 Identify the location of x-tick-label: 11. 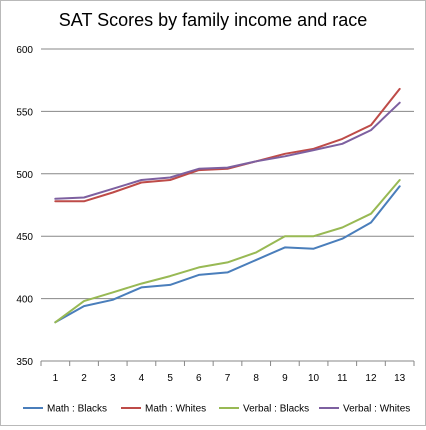
(342, 378).